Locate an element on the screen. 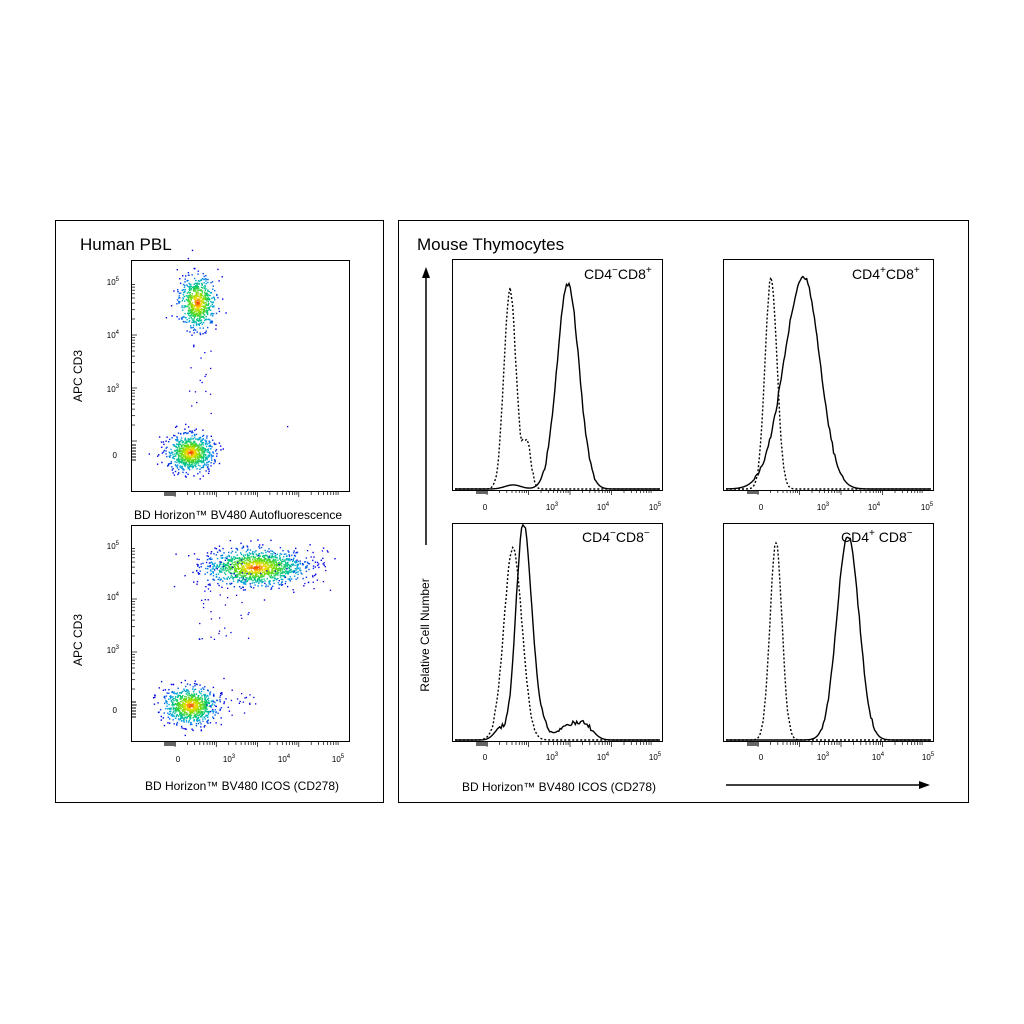  hist-3-frame is located at coordinates (557, 632).